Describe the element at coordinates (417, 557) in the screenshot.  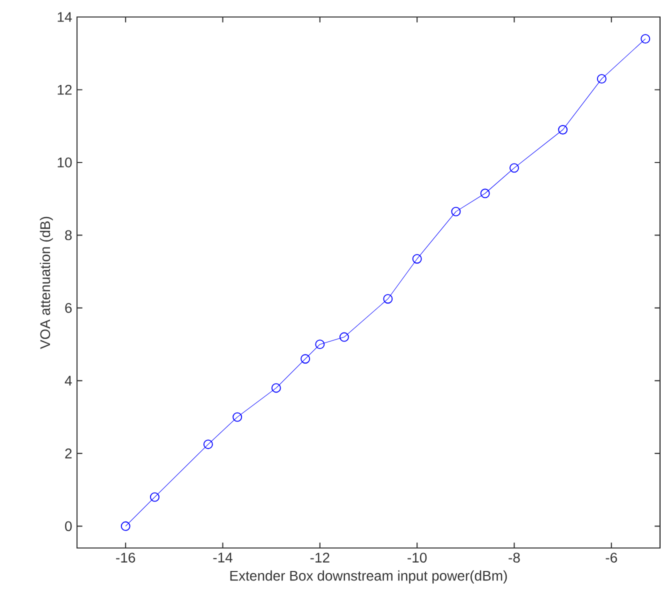
I see `x-tick-label: -10` at that location.